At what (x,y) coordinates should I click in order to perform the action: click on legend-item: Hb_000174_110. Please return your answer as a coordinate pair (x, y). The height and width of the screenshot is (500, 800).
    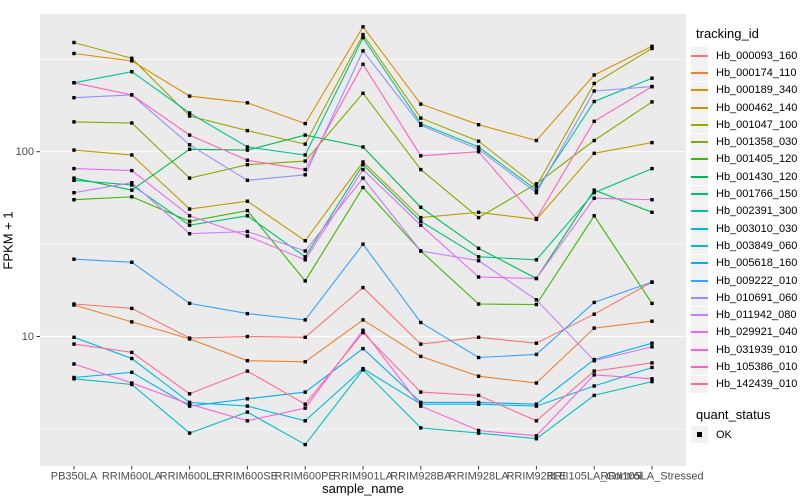
    Looking at the image, I should click on (745, 73).